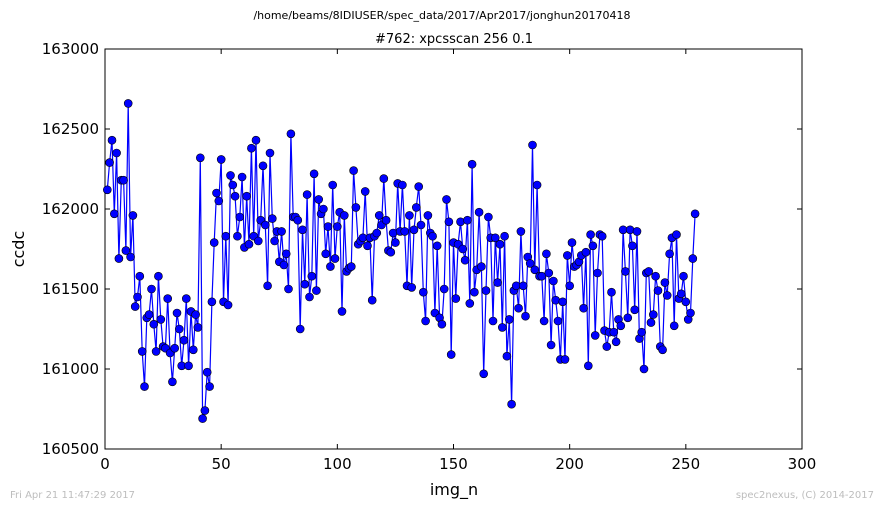  What do you see at coordinates (454, 490) in the screenshot?
I see `x-axis-label: img_n` at bounding box center [454, 490].